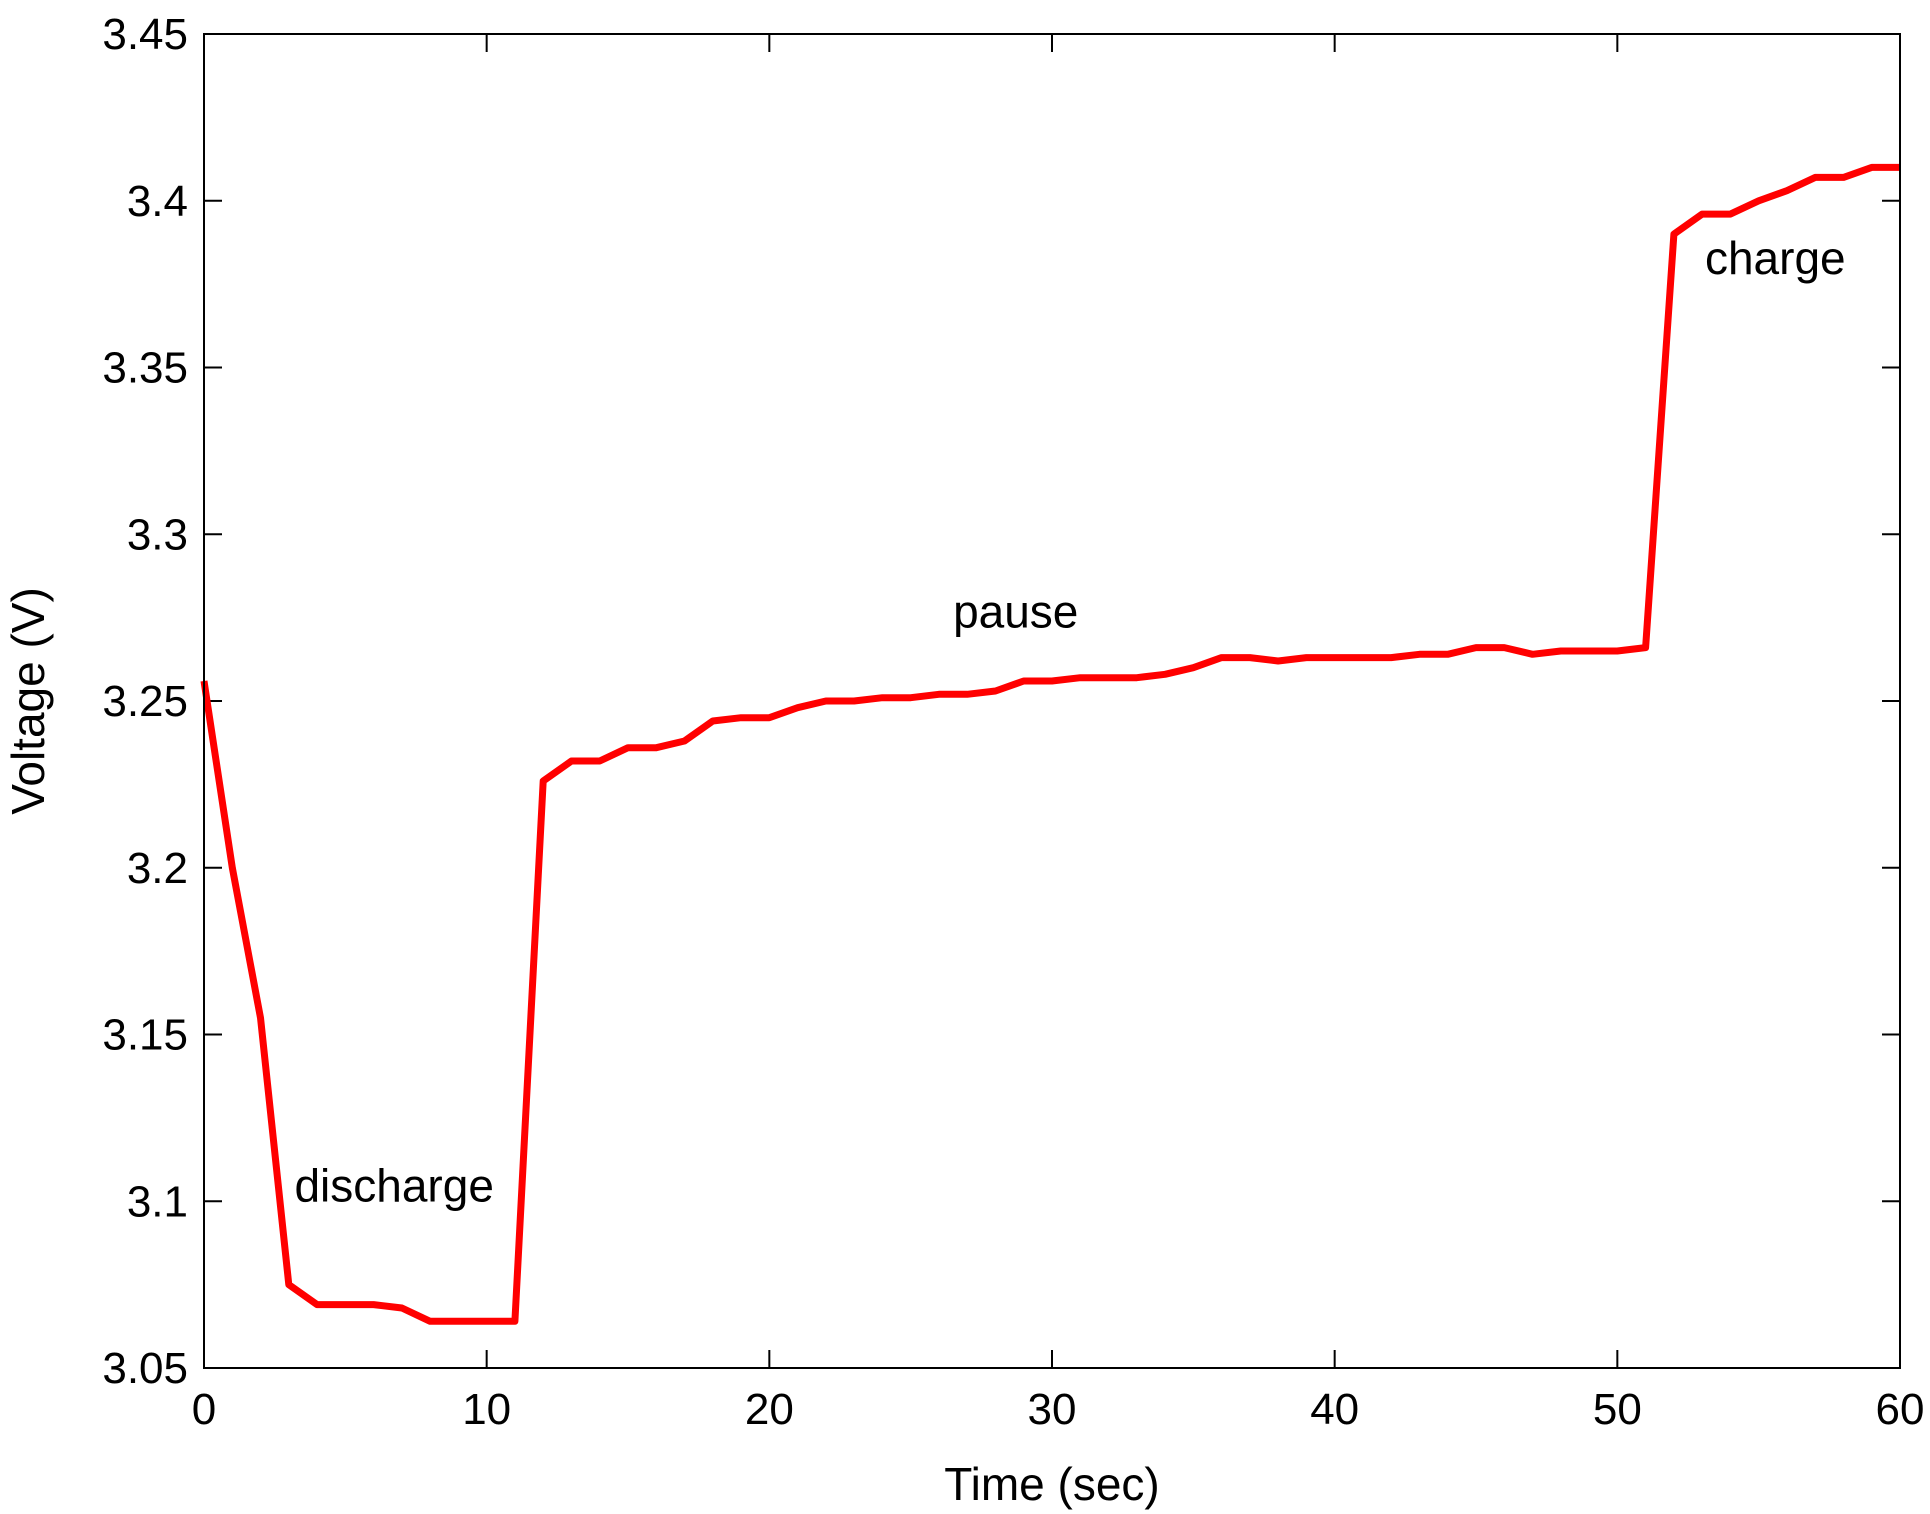 Image resolution: width=1930 pixels, height=1514 pixels. What do you see at coordinates (393, 1185) in the screenshot?
I see `annotation-discharge: discharge` at bounding box center [393, 1185].